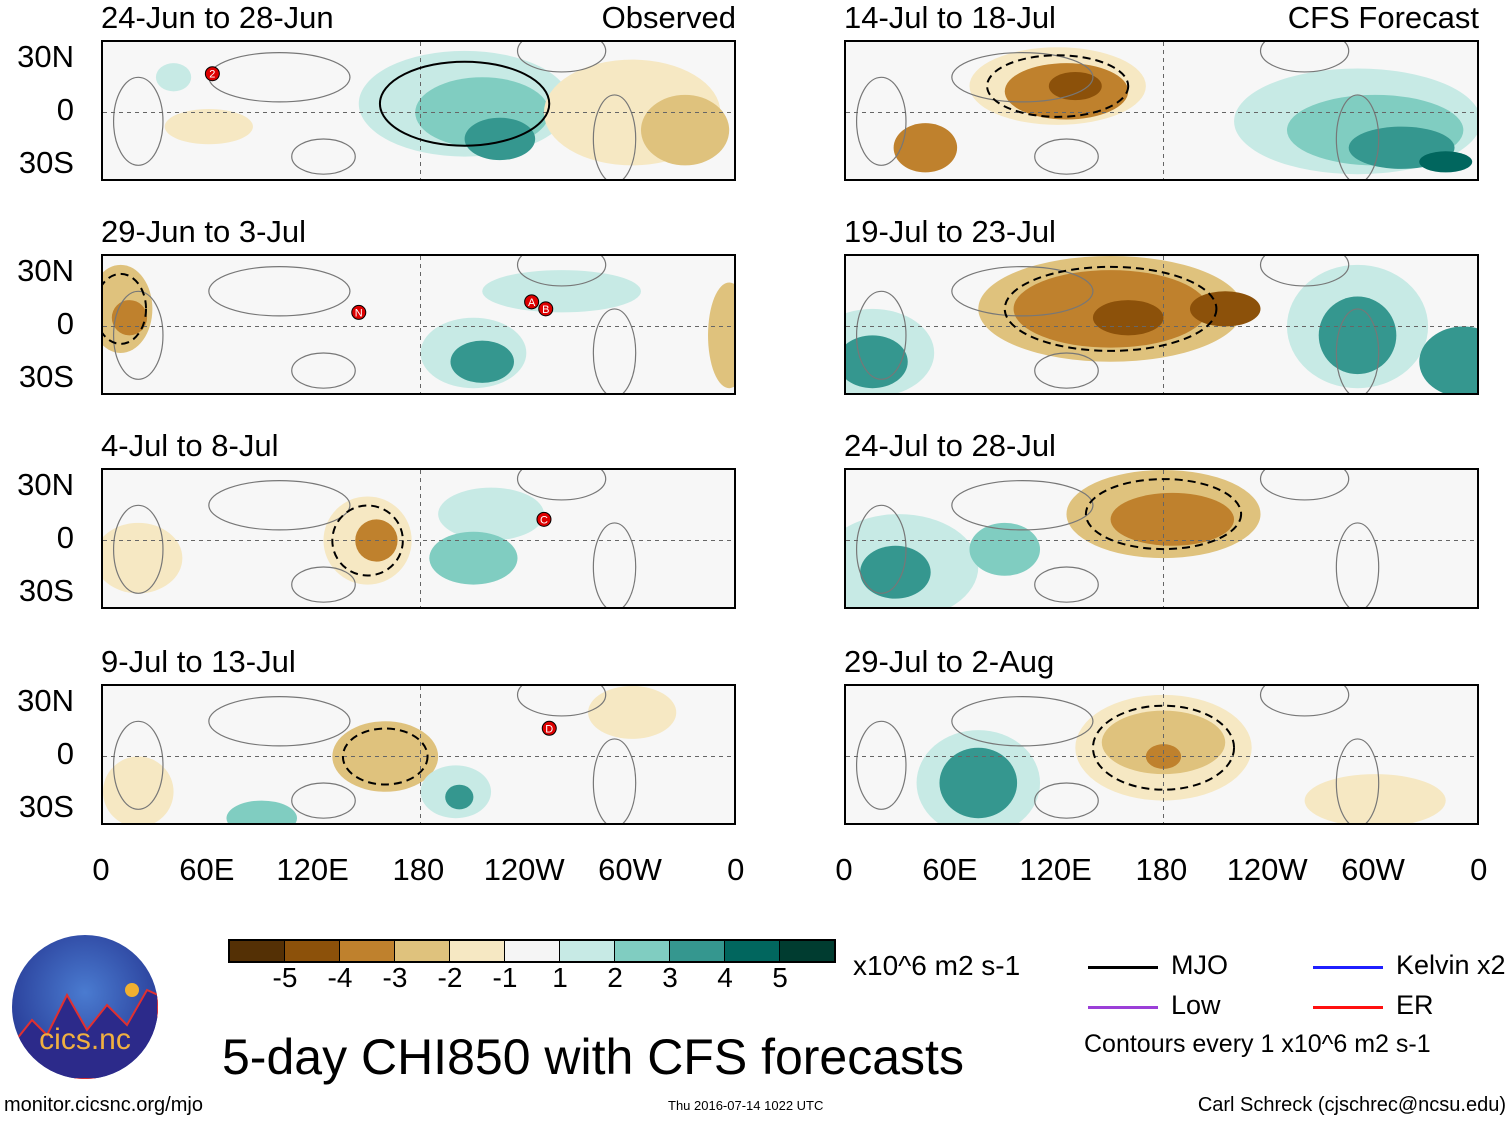  I want to click on cicsnc-logo: cics.nc, so click(85, 1007).